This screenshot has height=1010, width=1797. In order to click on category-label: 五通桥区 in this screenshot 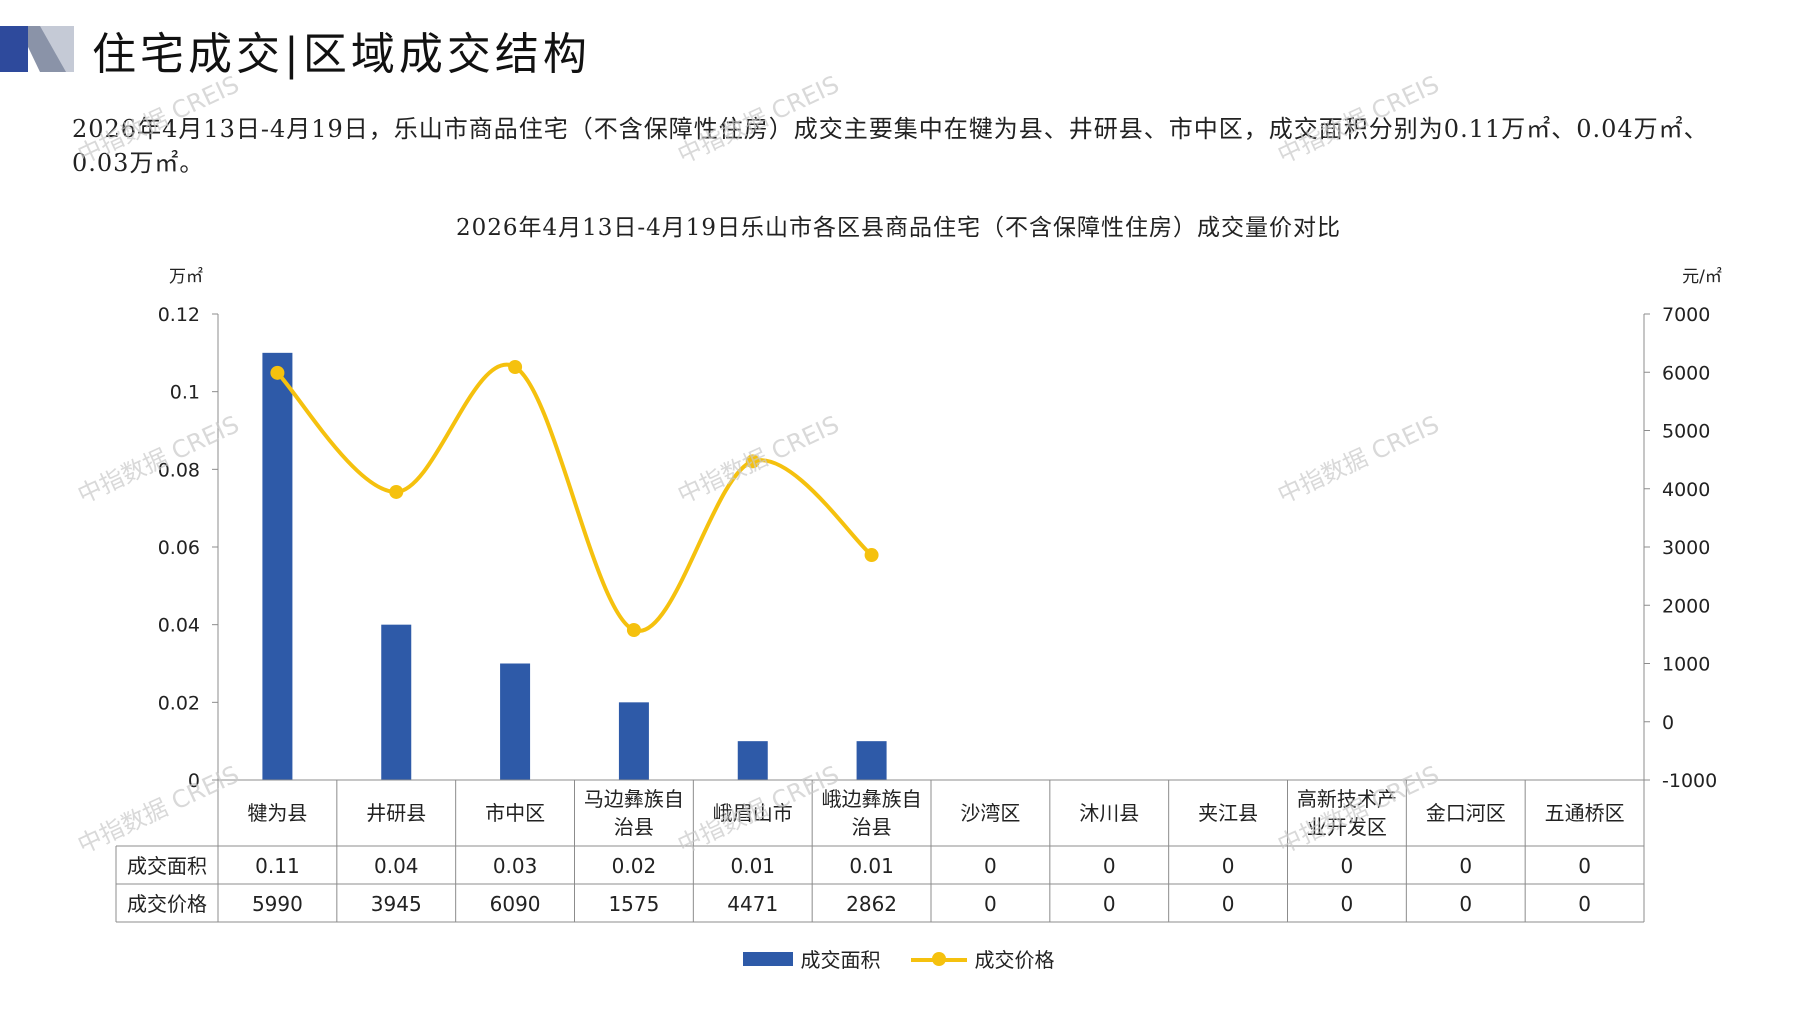, I will do `click(1585, 813)`.